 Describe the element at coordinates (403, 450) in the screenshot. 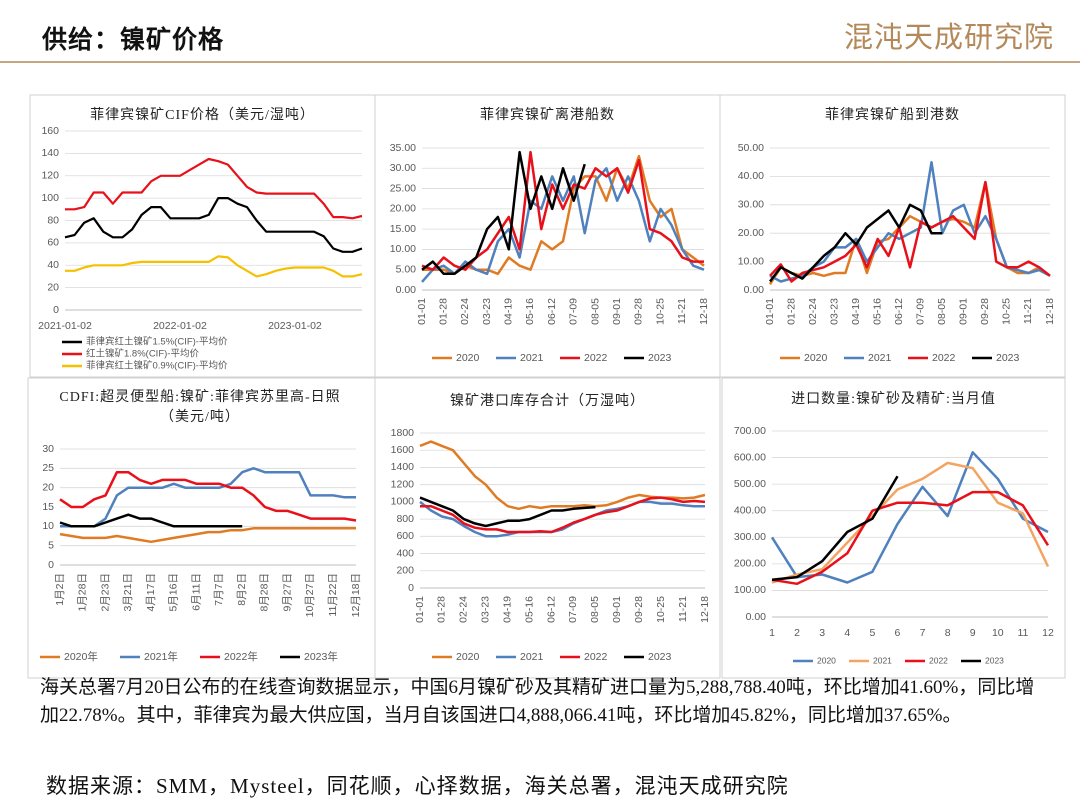

I see `y-tick-label: 1600` at that location.